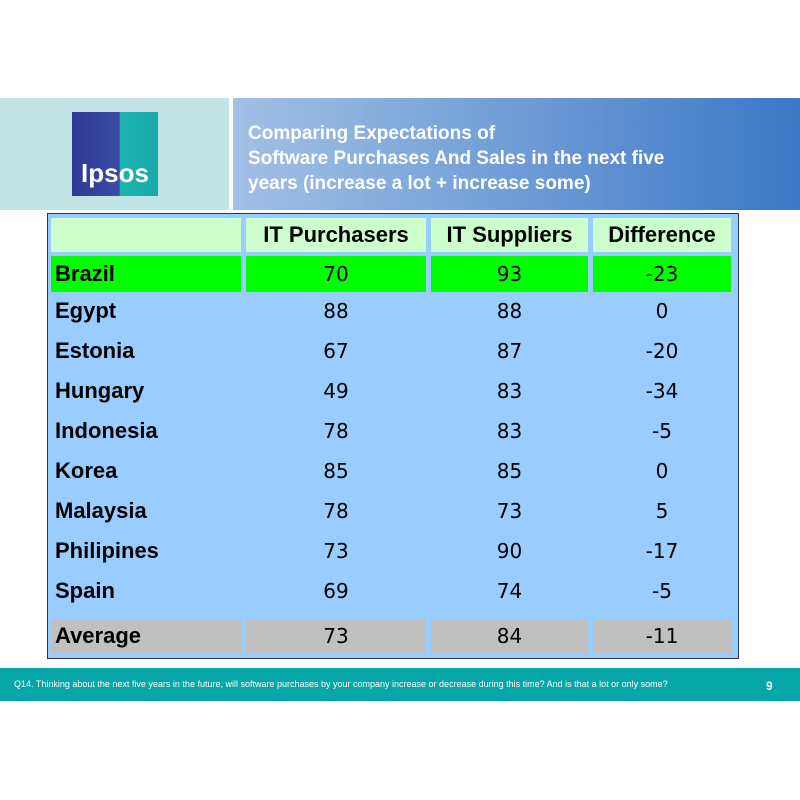  Describe the element at coordinates (662, 274) in the screenshot. I see `table-cell: -23` at that location.